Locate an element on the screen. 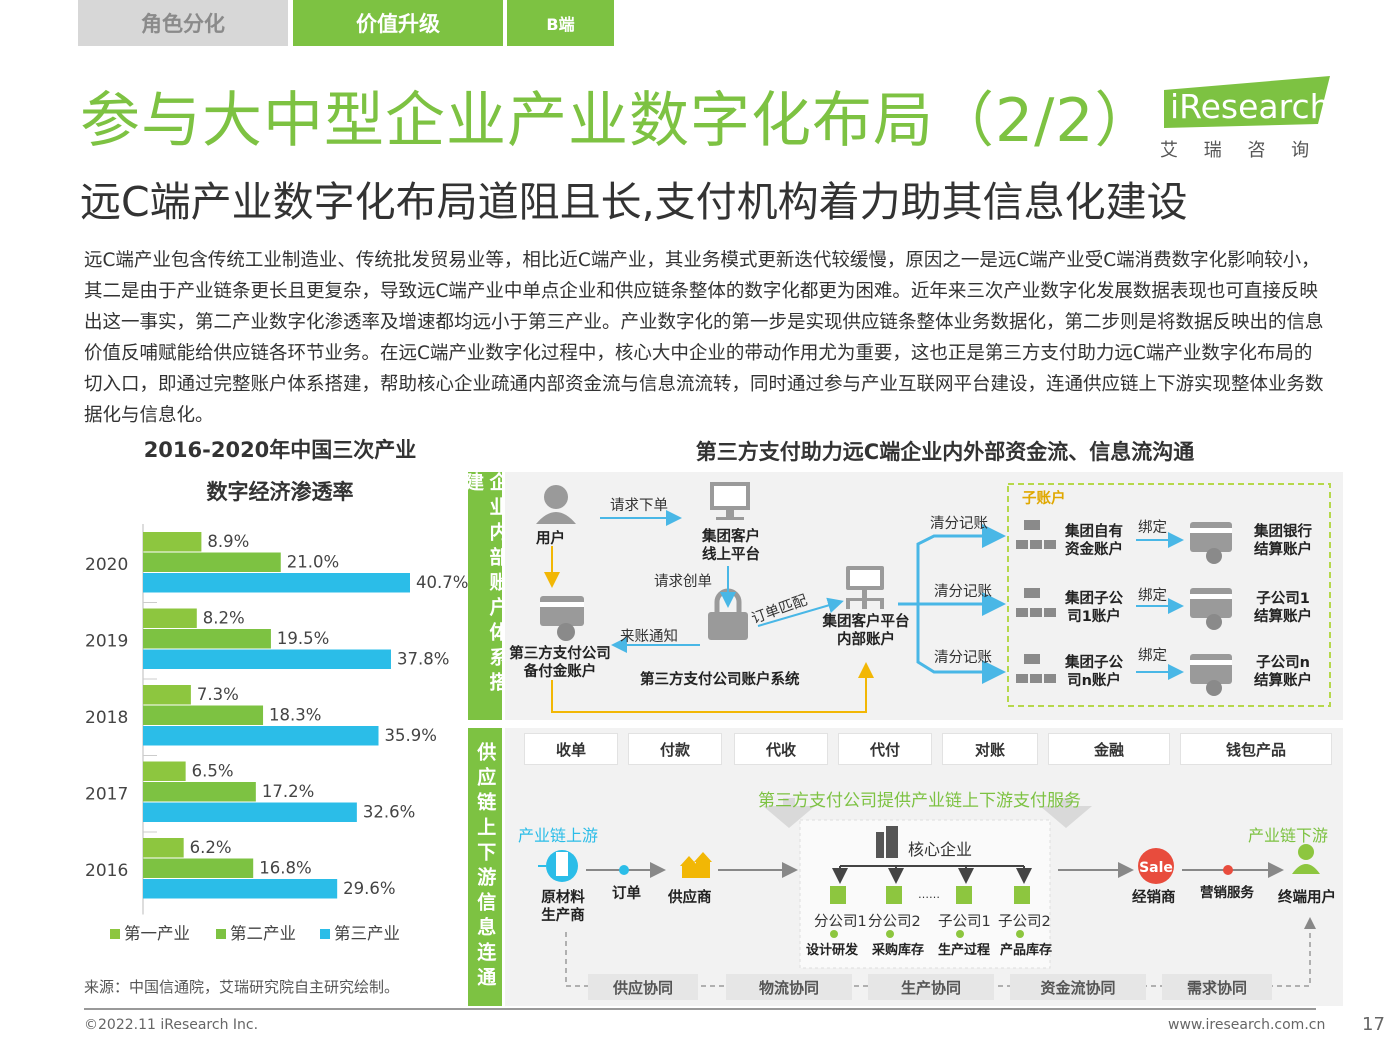  platform-icon is located at coordinates (865, 587).